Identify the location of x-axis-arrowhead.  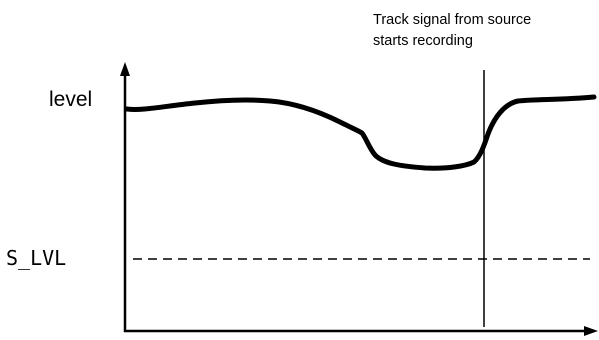
(591, 331).